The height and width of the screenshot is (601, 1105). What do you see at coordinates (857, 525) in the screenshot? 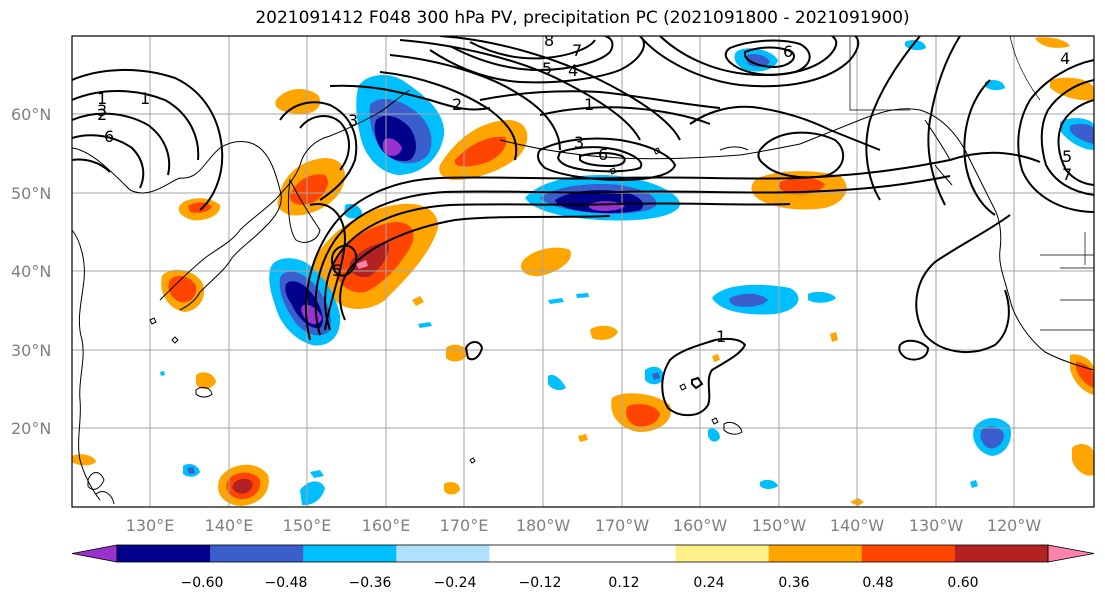
I see `lon-label: 140°W` at bounding box center [857, 525].